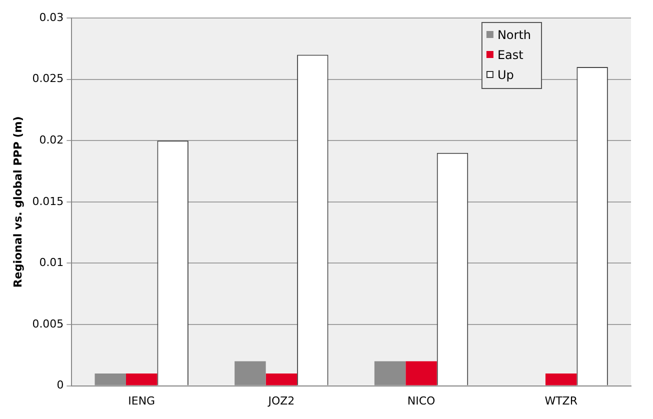  What do you see at coordinates (142, 401) in the screenshot?
I see `x-tick-label: IENG` at bounding box center [142, 401].